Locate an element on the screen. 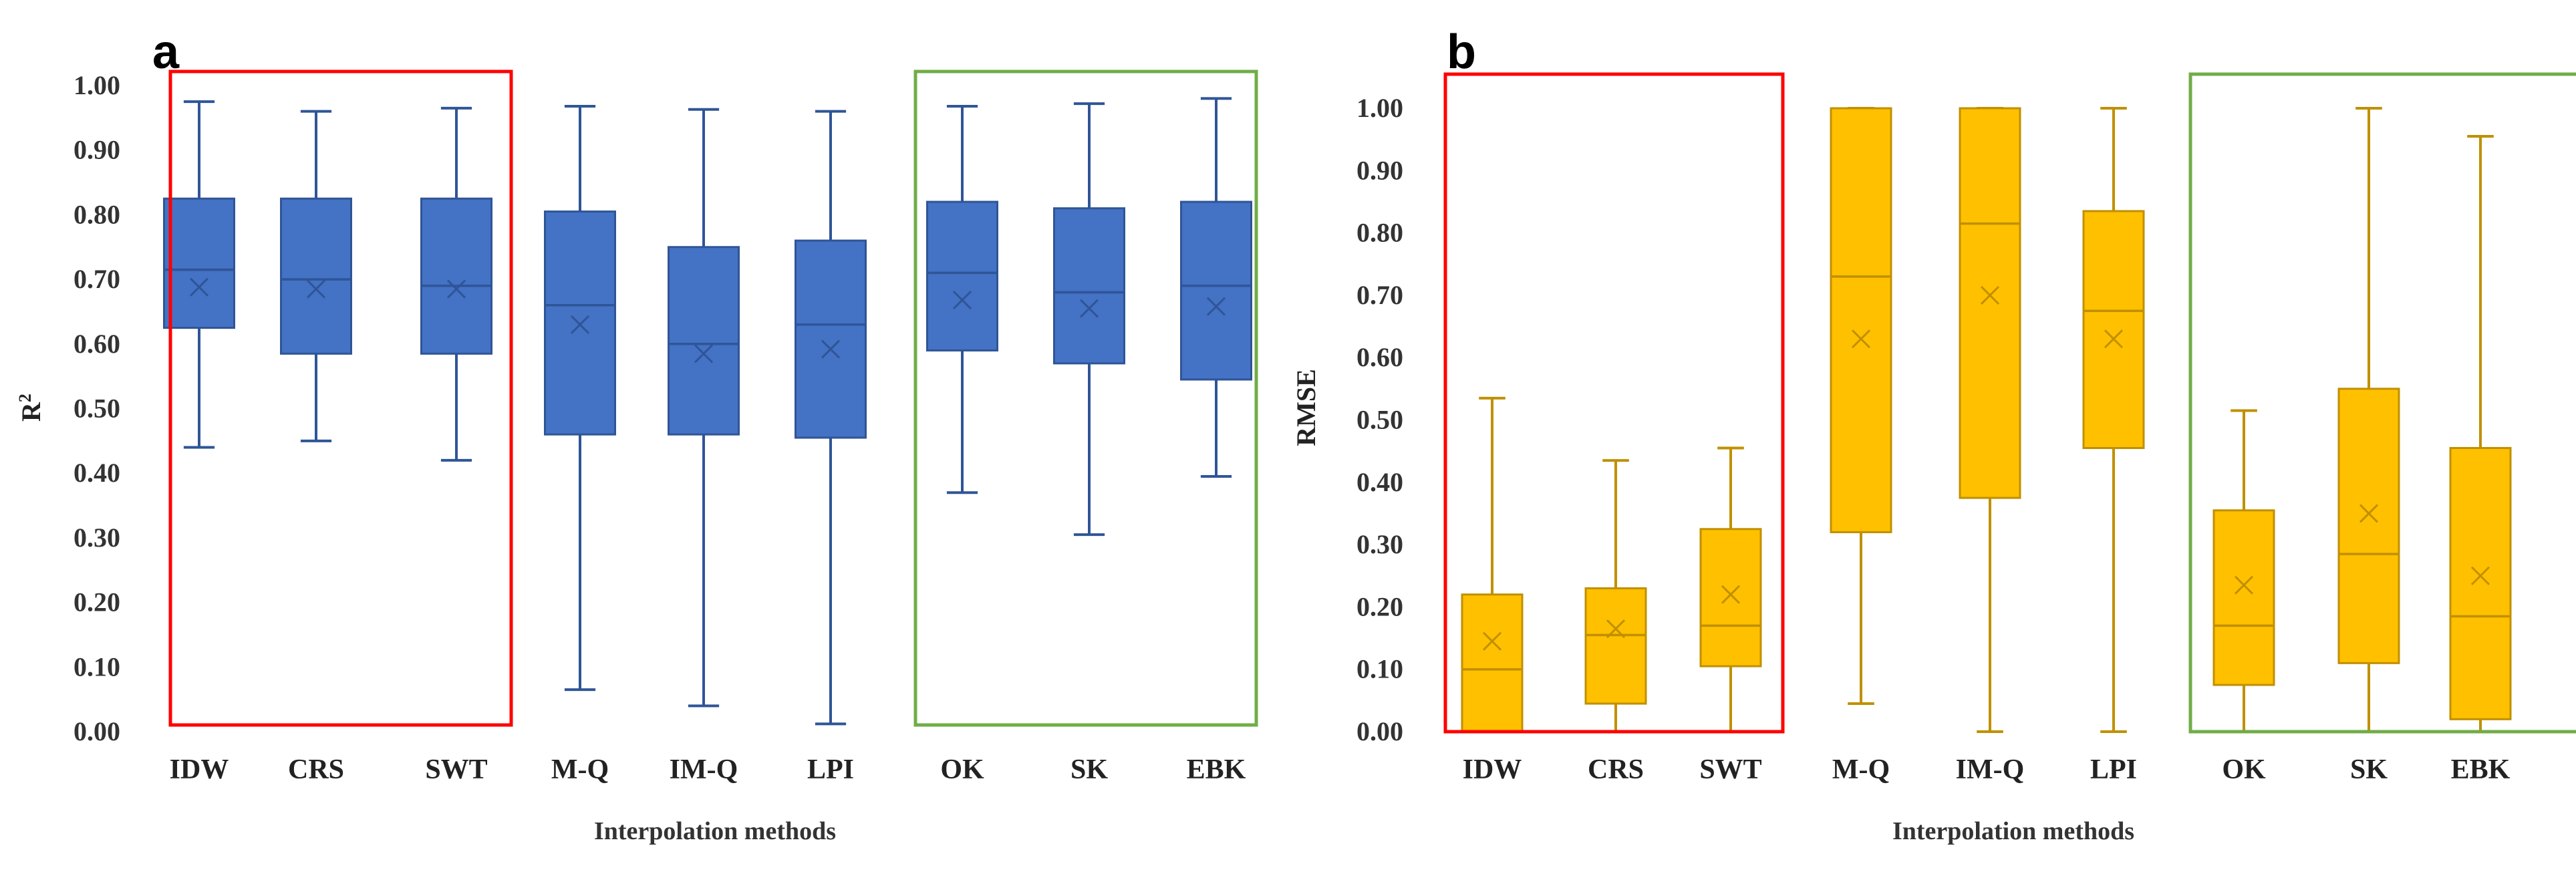 The image size is (2576, 878). panel-b-category-label: IDW is located at coordinates (1492, 769).